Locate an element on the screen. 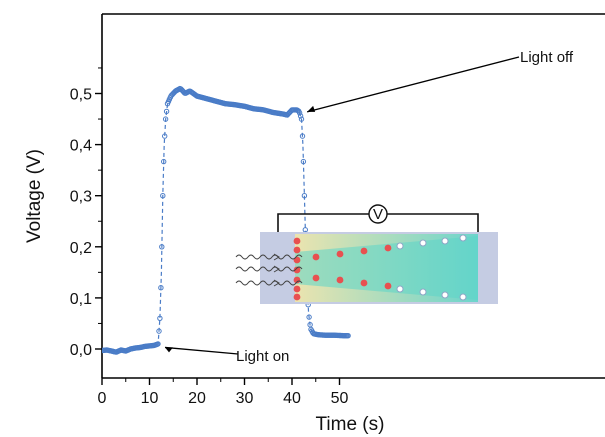 The height and width of the screenshot is (437, 605). voltmeter-label: V is located at coordinates (378, 214).